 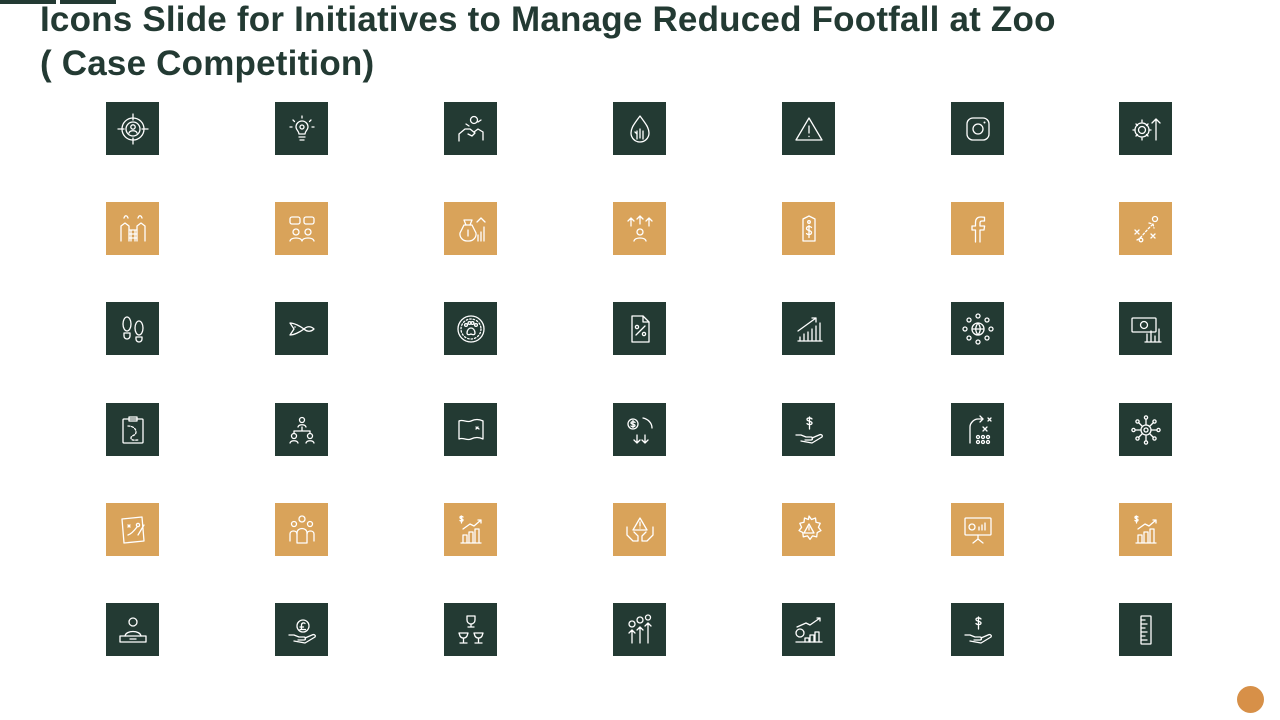 I want to click on people-growth-icon, so click(x=639, y=228).